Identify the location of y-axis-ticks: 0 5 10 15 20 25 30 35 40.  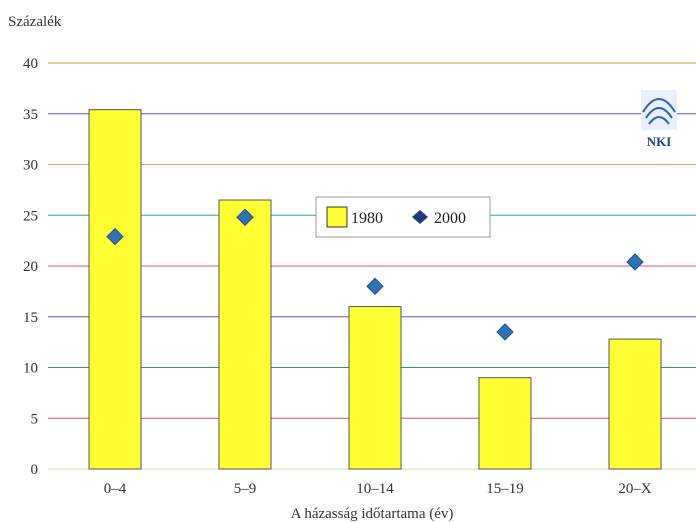
(30, 267).